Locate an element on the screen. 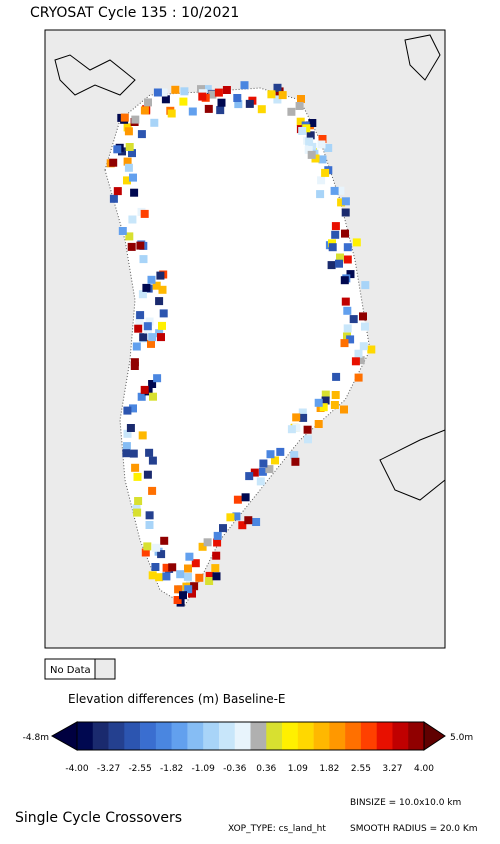 This screenshot has height=844, width=500. colorbar-max: 5.0m is located at coordinates (461, 738).